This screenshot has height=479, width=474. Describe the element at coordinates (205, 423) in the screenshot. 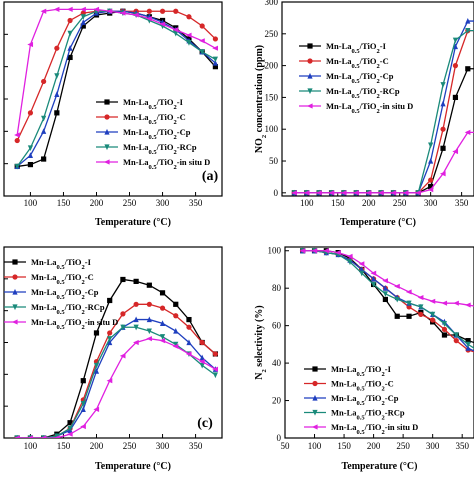

I see `panel-label: (c)` at that location.